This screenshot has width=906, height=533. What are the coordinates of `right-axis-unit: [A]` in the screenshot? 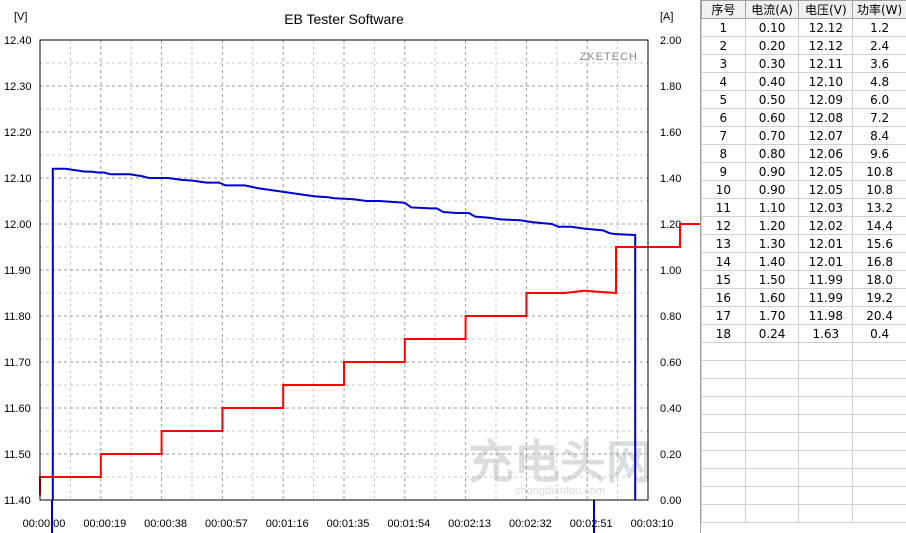 It's located at (666, 17).